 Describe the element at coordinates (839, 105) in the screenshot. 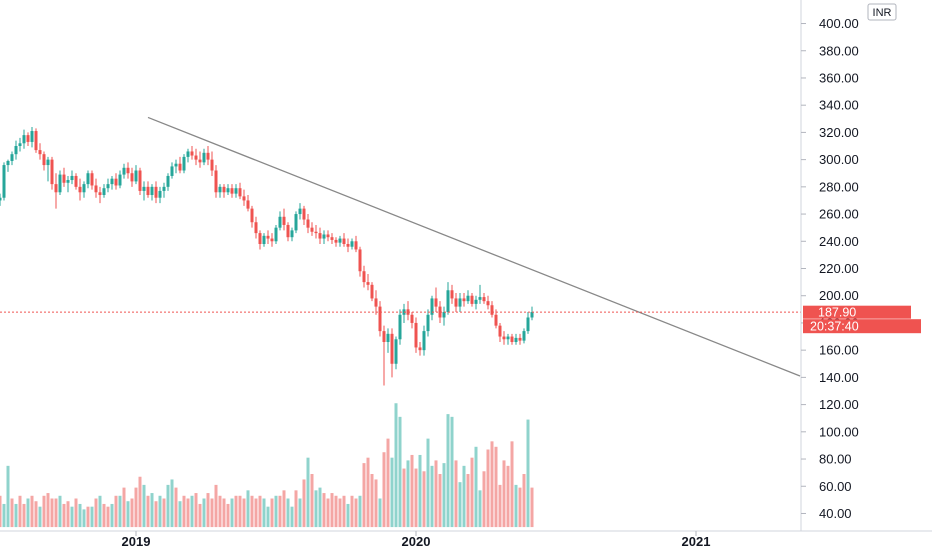

I see `y-tick-label: 340.00` at that location.